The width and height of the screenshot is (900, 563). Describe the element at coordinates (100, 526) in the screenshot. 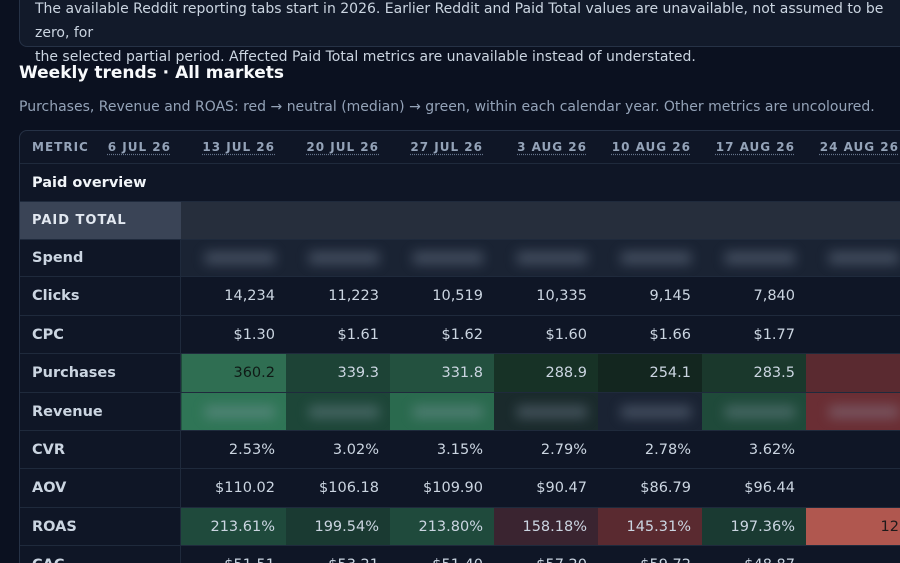

I see `row-label: ROAS` at that location.